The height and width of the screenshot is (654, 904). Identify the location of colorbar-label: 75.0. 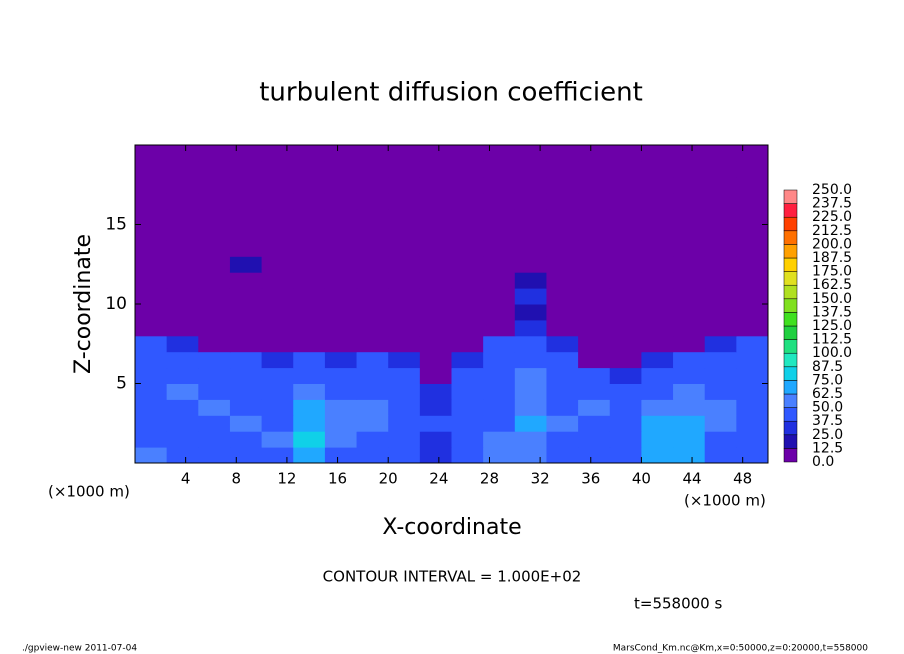
(827, 380).